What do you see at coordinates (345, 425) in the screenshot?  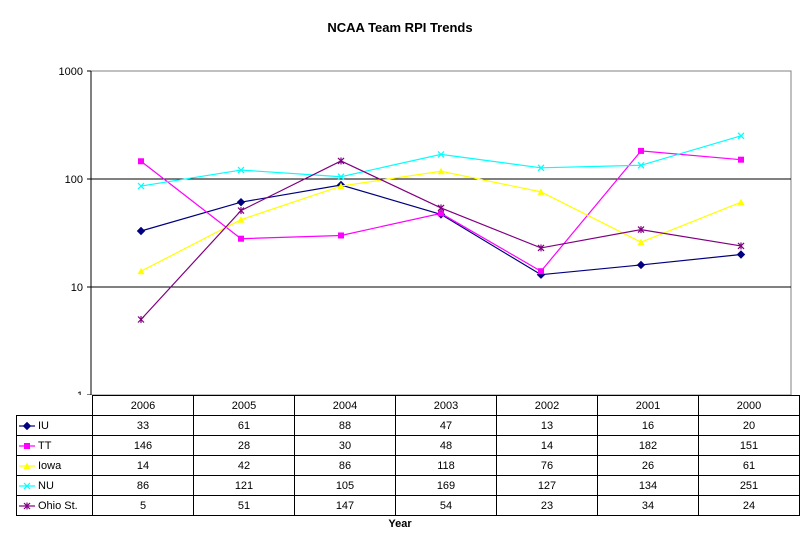 I see `data-label: 88` at bounding box center [345, 425].